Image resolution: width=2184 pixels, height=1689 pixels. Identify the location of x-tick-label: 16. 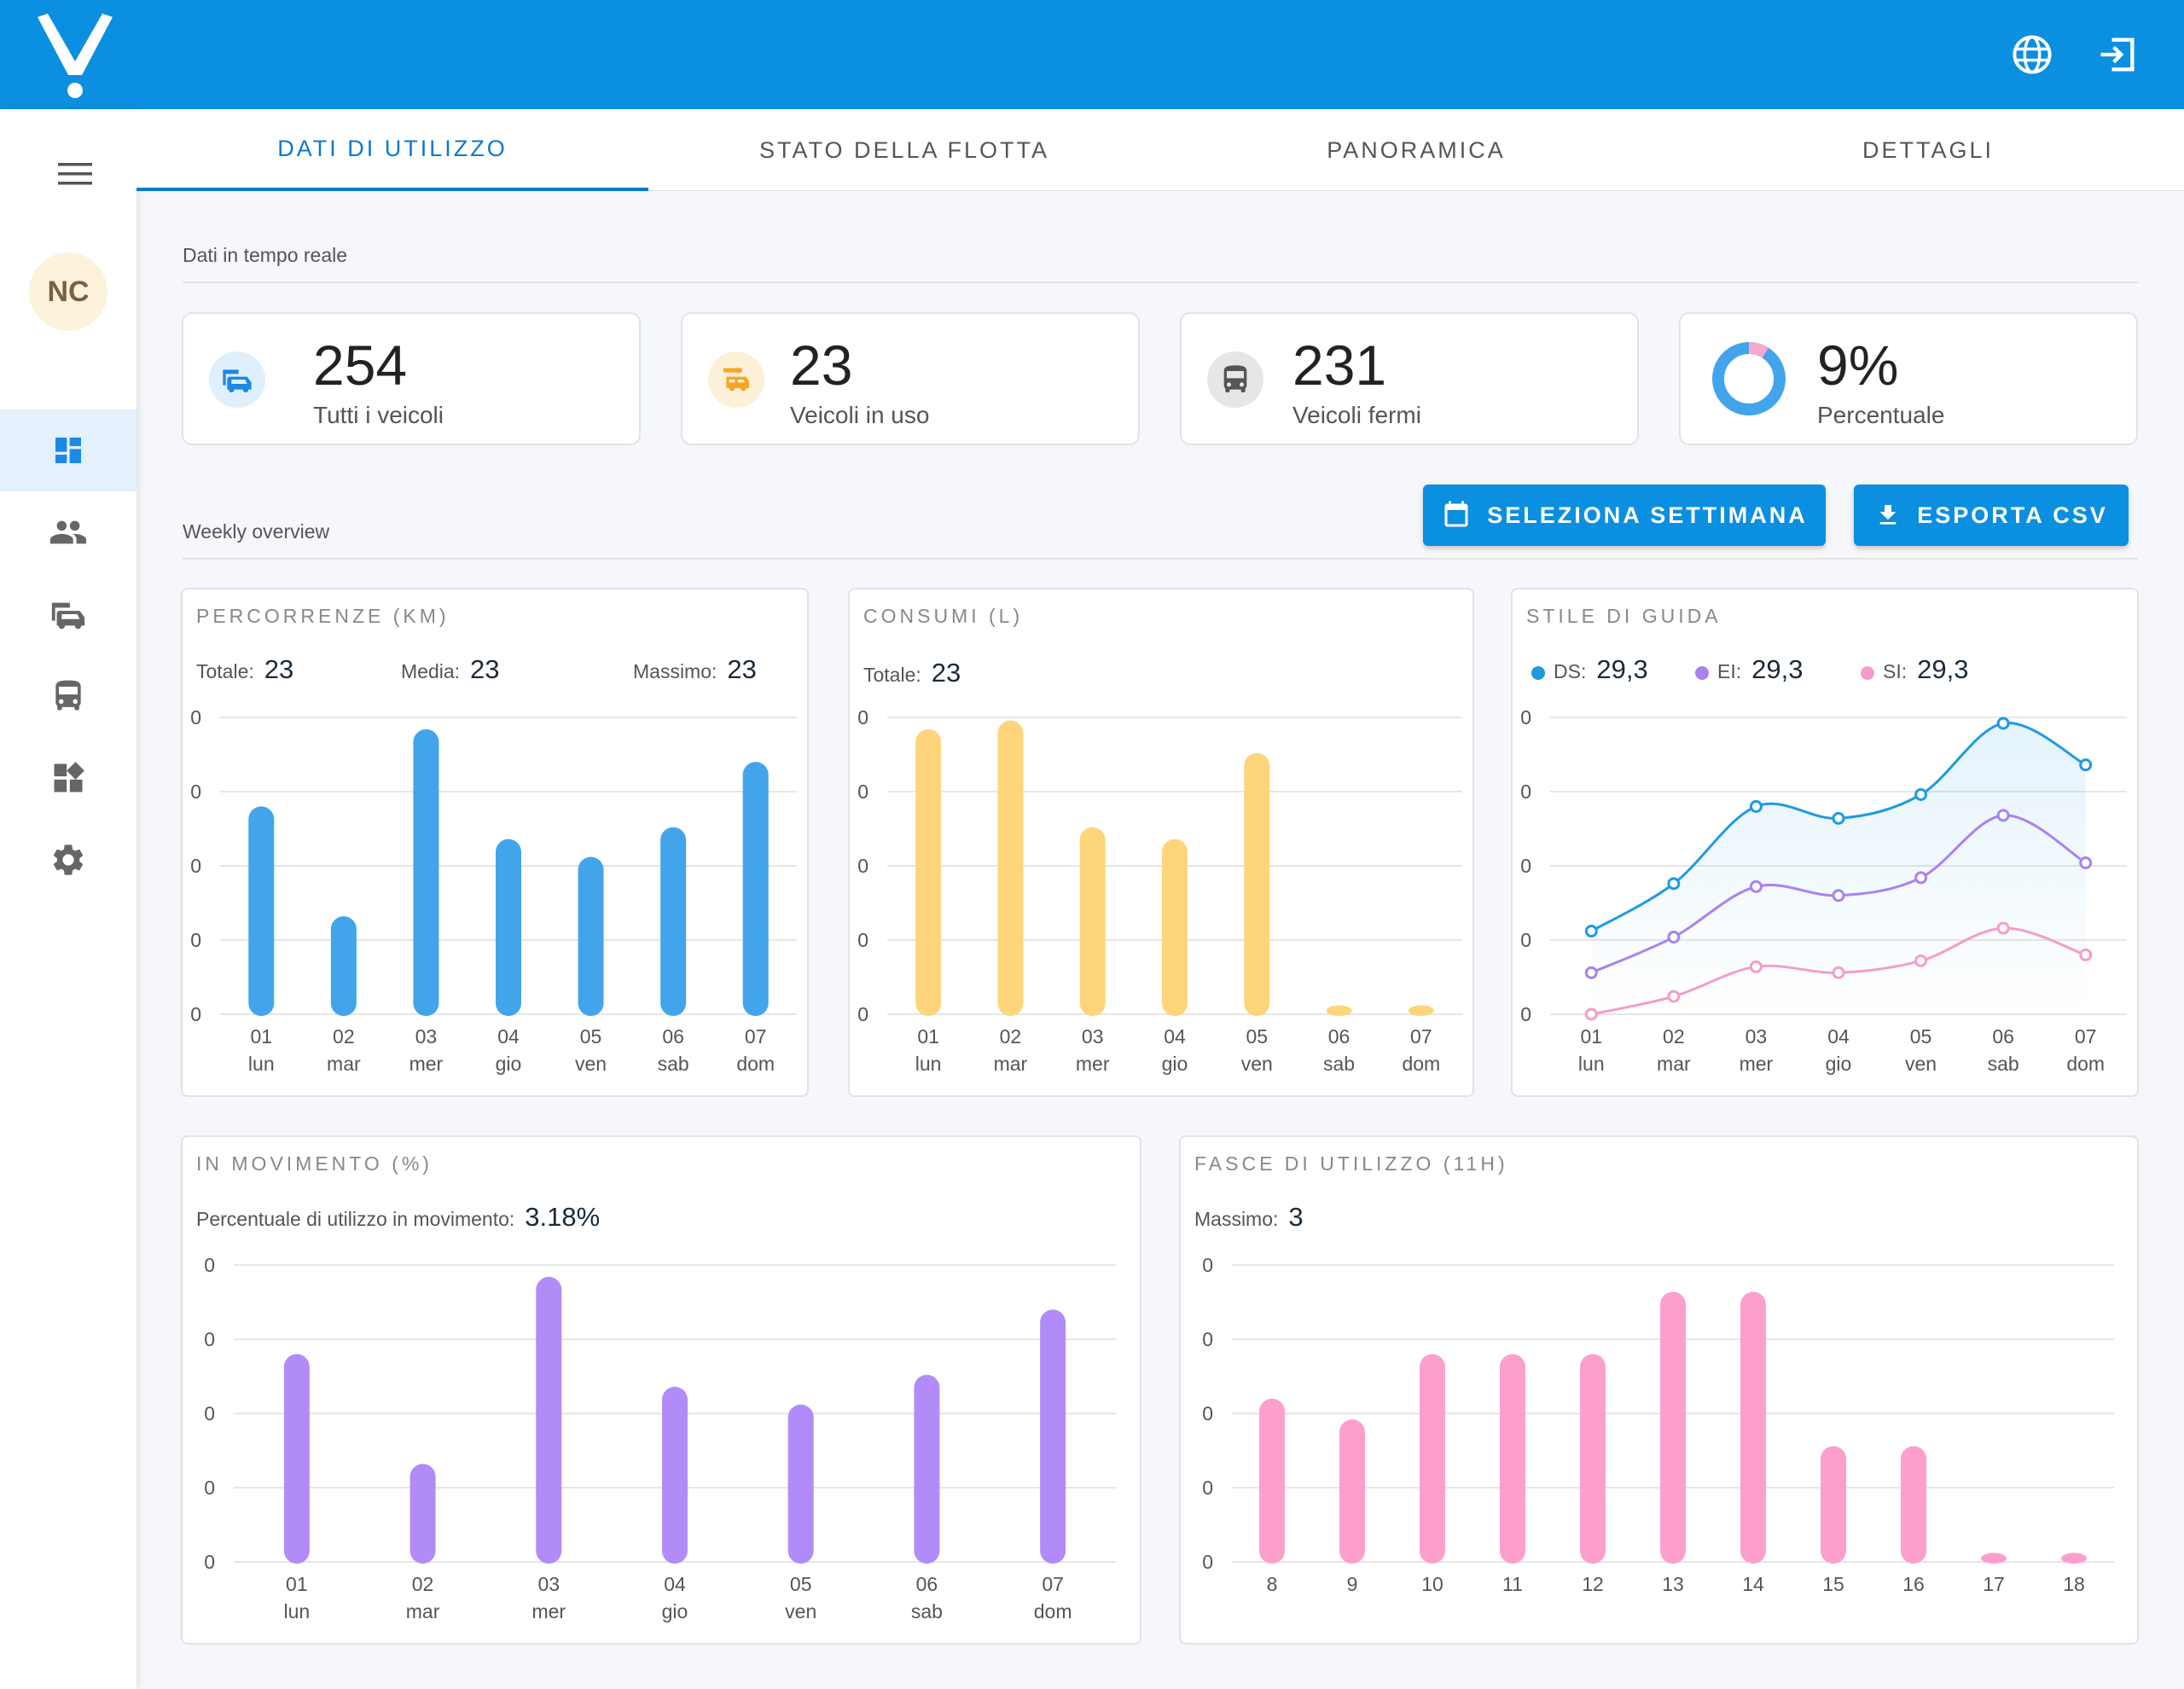
(1914, 1584).